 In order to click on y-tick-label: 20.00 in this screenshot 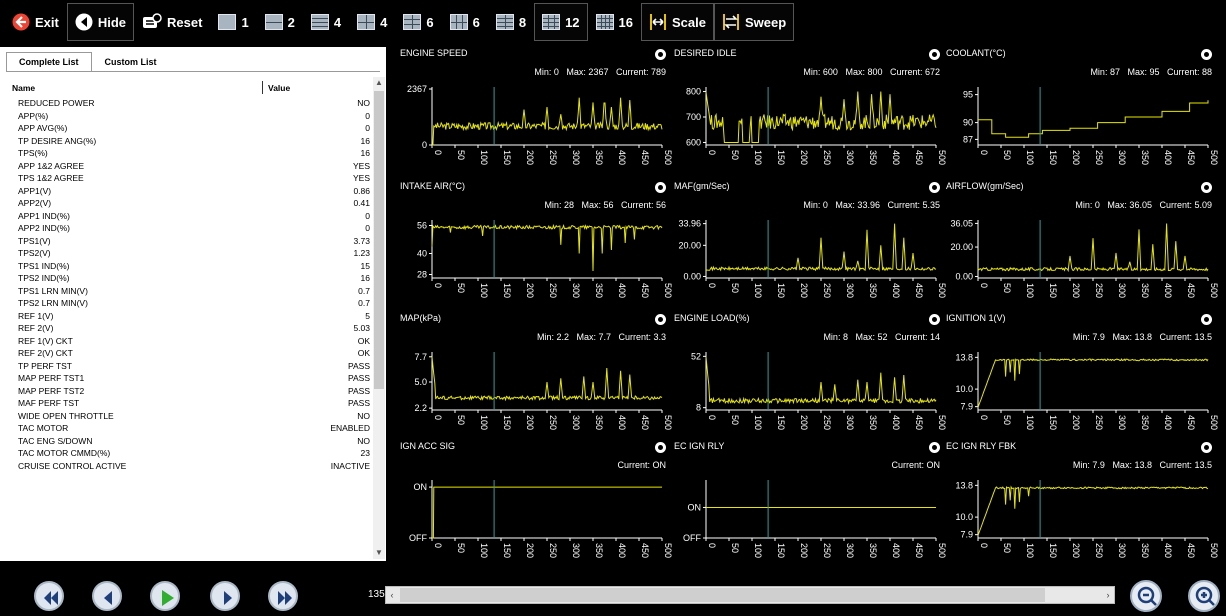, I will do `click(689, 245)`.